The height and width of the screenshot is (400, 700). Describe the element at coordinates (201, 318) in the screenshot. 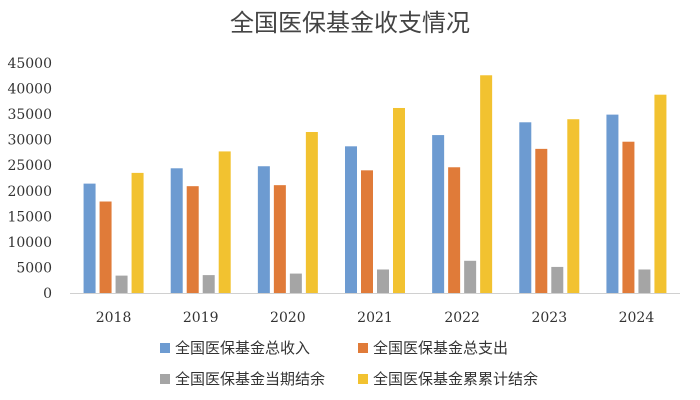

I see `x-tick-label: 2019` at that location.